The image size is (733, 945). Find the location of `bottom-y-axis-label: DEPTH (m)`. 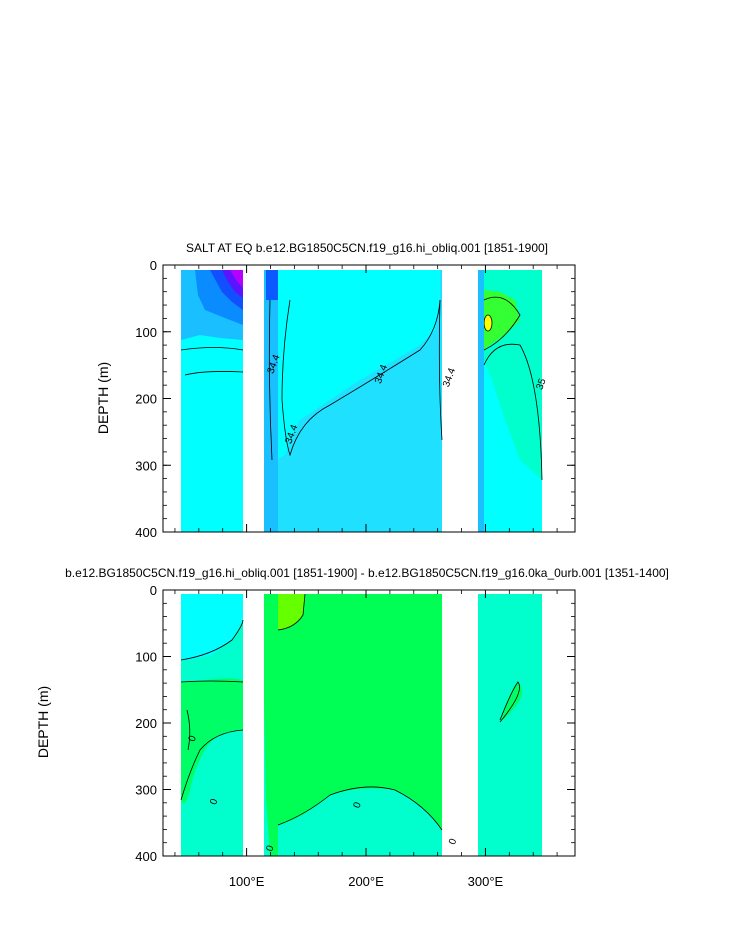

bottom-y-axis-label: DEPTH (m) is located at coordinates (43, 722).